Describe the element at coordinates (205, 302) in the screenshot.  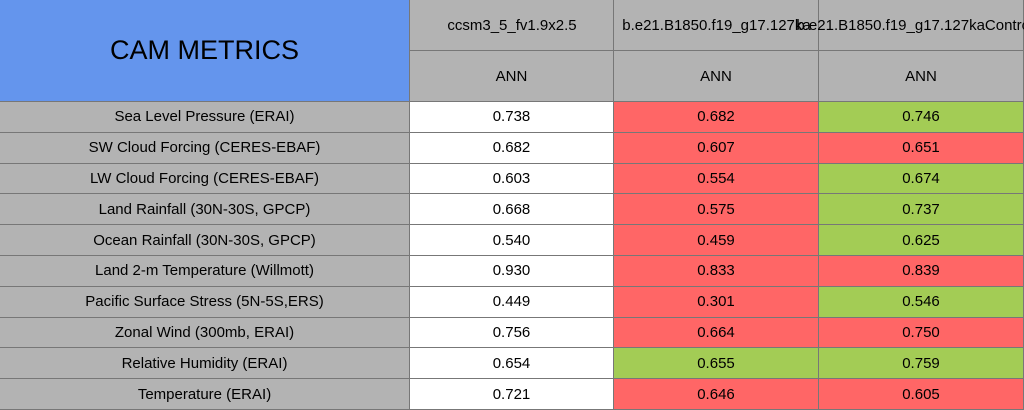
I see `row-label: Pacific Surface Stress (5N-5S,ERS)` at that location.